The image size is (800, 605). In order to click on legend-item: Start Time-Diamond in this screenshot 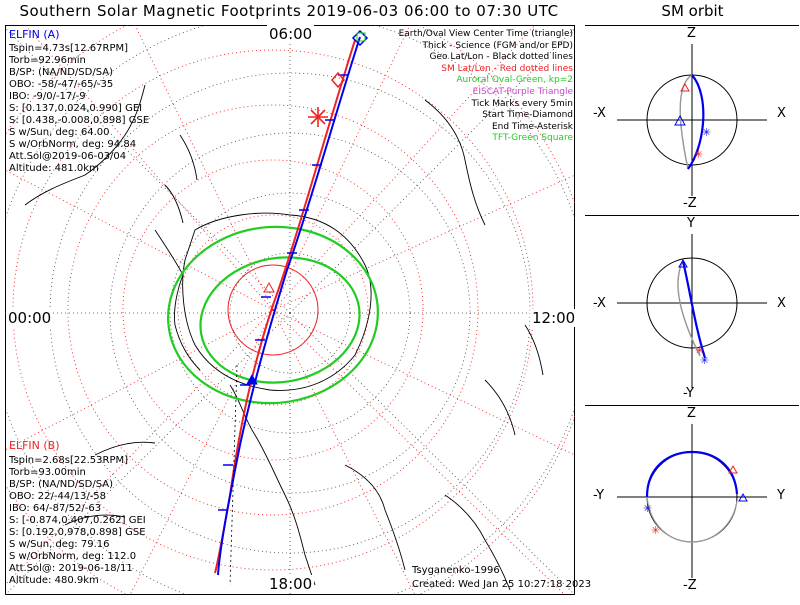, I will do `click(527, 115)`.